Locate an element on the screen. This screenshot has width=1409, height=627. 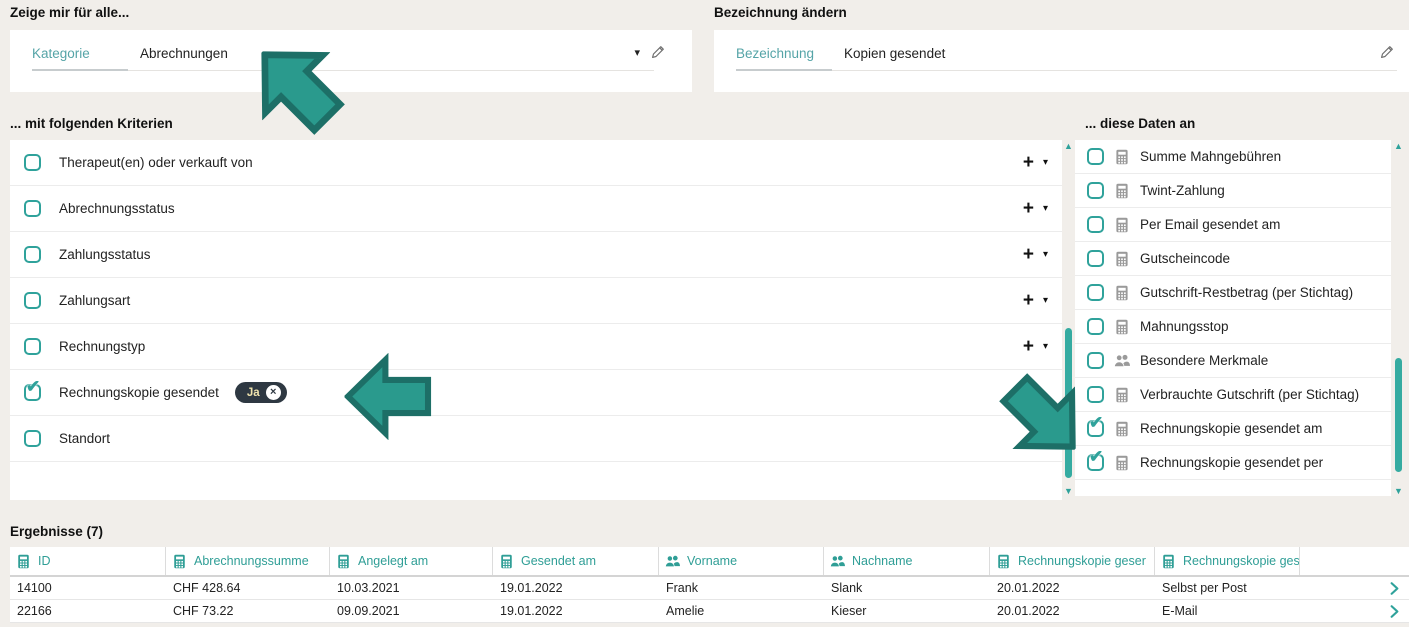
category-edit-pencil-icon is located at coordinates (658, 52).